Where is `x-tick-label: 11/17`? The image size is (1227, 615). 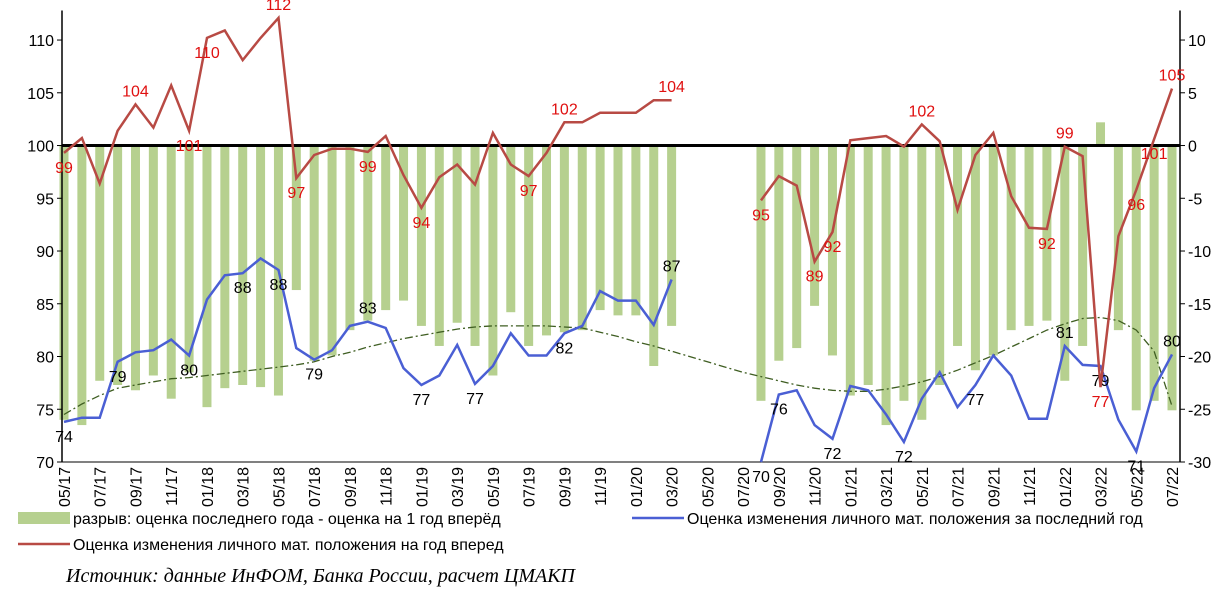
x-tick-label: 11/17 is located at coordinates (172, 486).